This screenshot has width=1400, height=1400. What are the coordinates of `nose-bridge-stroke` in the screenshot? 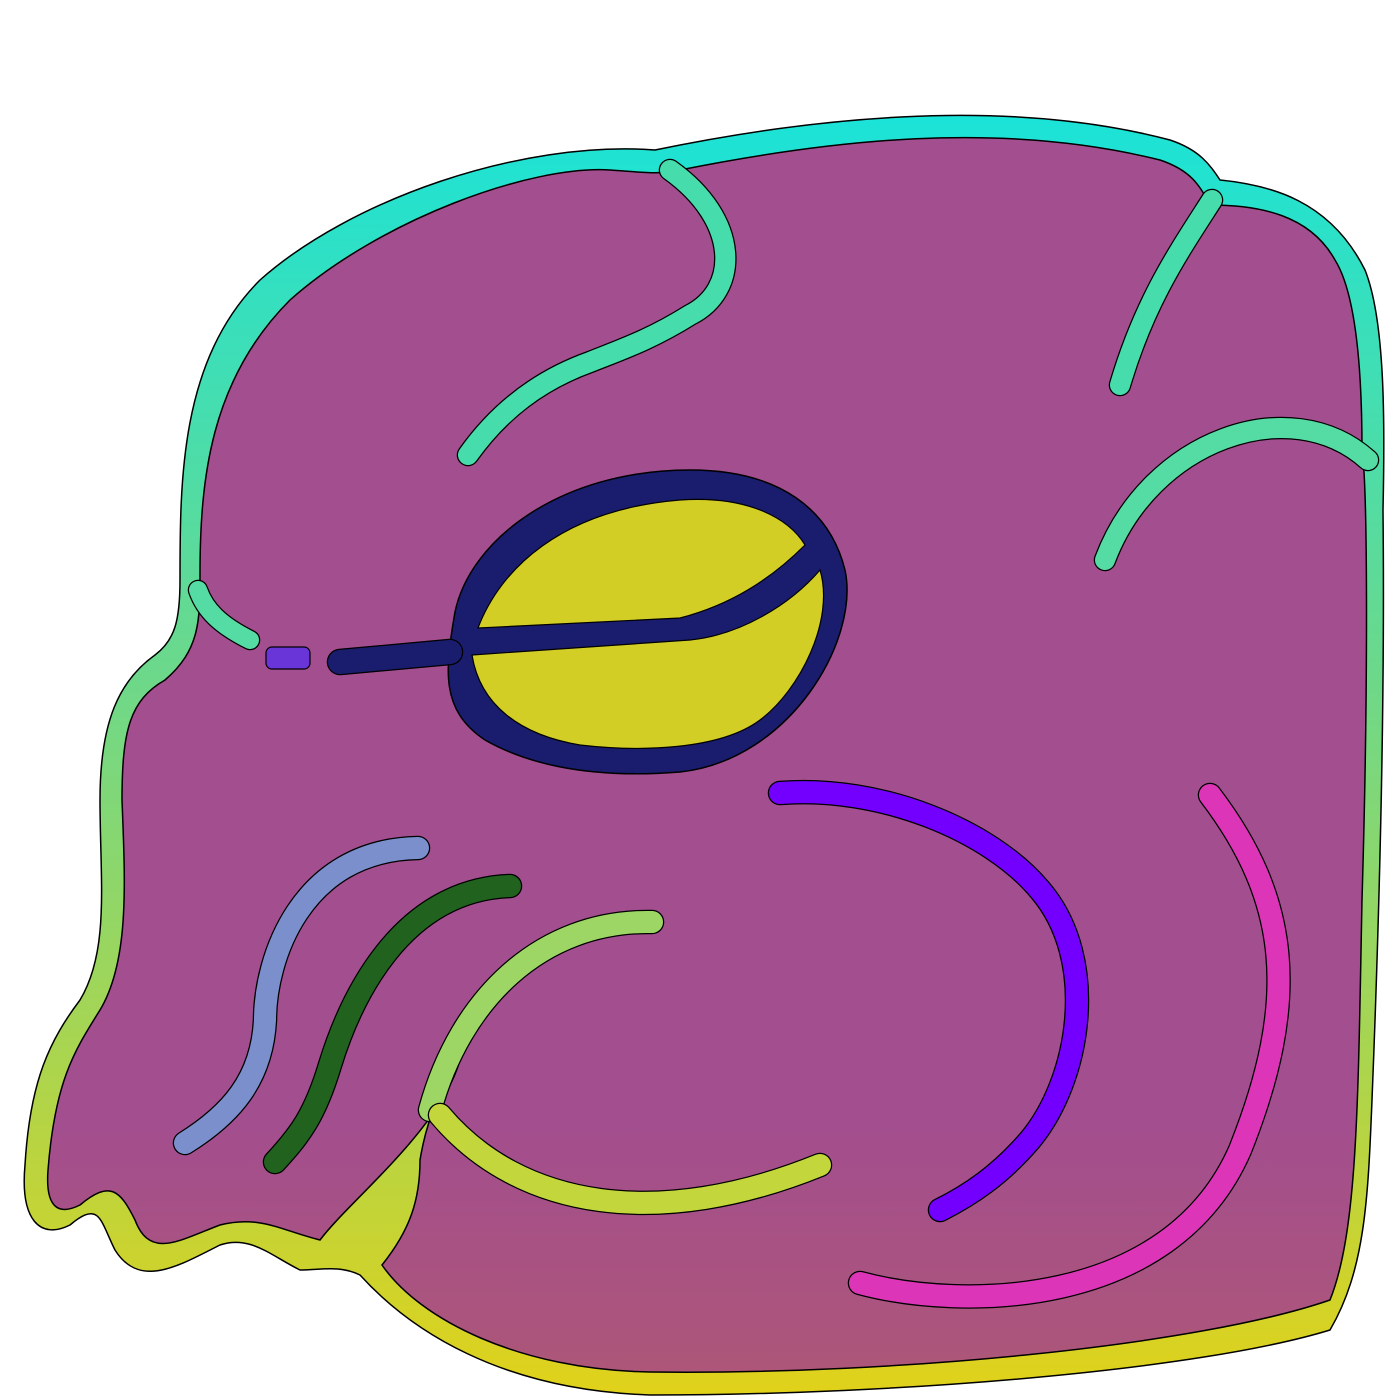 It's located at (224, 615).